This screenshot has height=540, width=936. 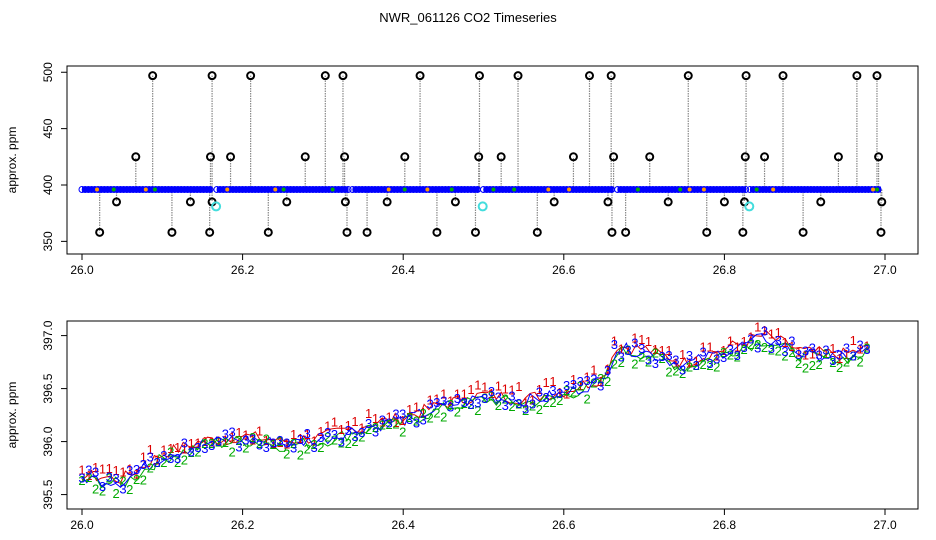 I want to click on y-tick-label: 396.5, so click(x=48, y=388).